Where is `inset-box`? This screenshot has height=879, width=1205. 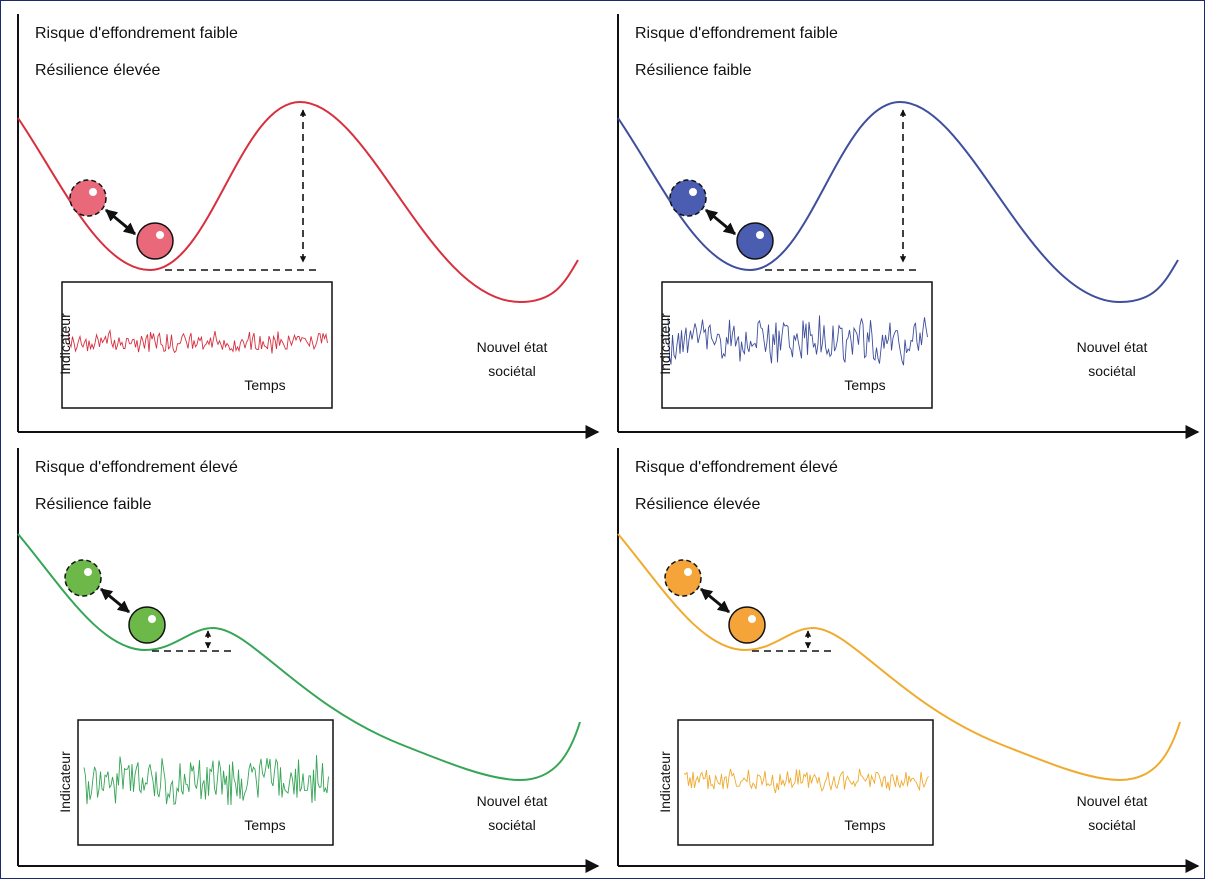
inset-box is located at coordinates (205, 782).